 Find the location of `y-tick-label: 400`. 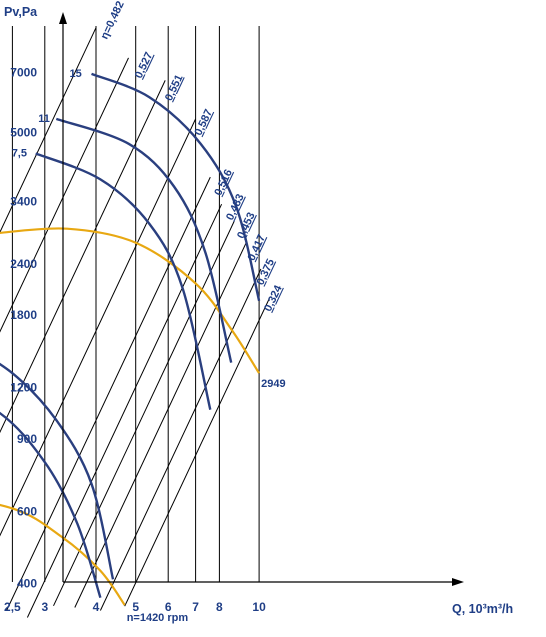

y-tick-label: 400 is located at coordinates (27, 584).